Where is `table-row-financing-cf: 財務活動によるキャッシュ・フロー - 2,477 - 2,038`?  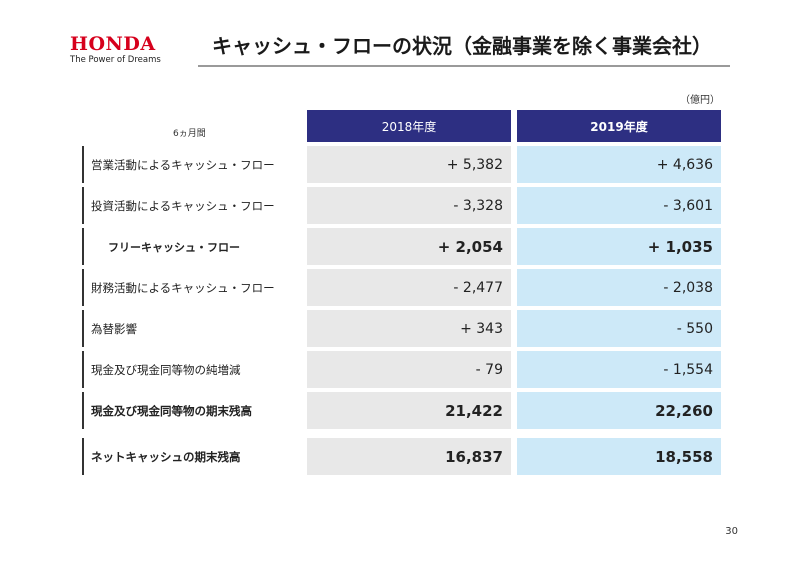
table-row-financing-cf: 財務活動によるキャッシュ・フロー - 2,477 - 2,038 is located at coordinates (403, 287).